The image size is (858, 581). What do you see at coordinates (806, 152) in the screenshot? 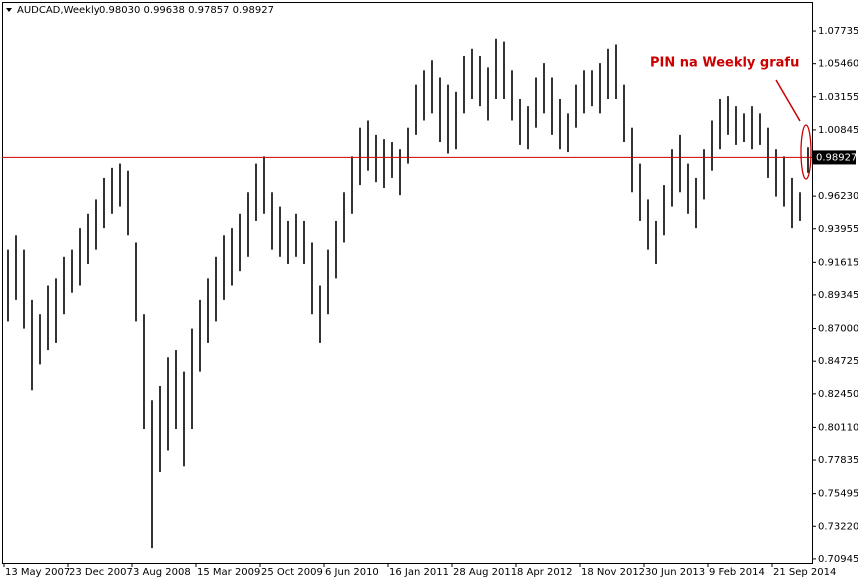
I see `annotation-ellipse` at bounding box center [806, 152].